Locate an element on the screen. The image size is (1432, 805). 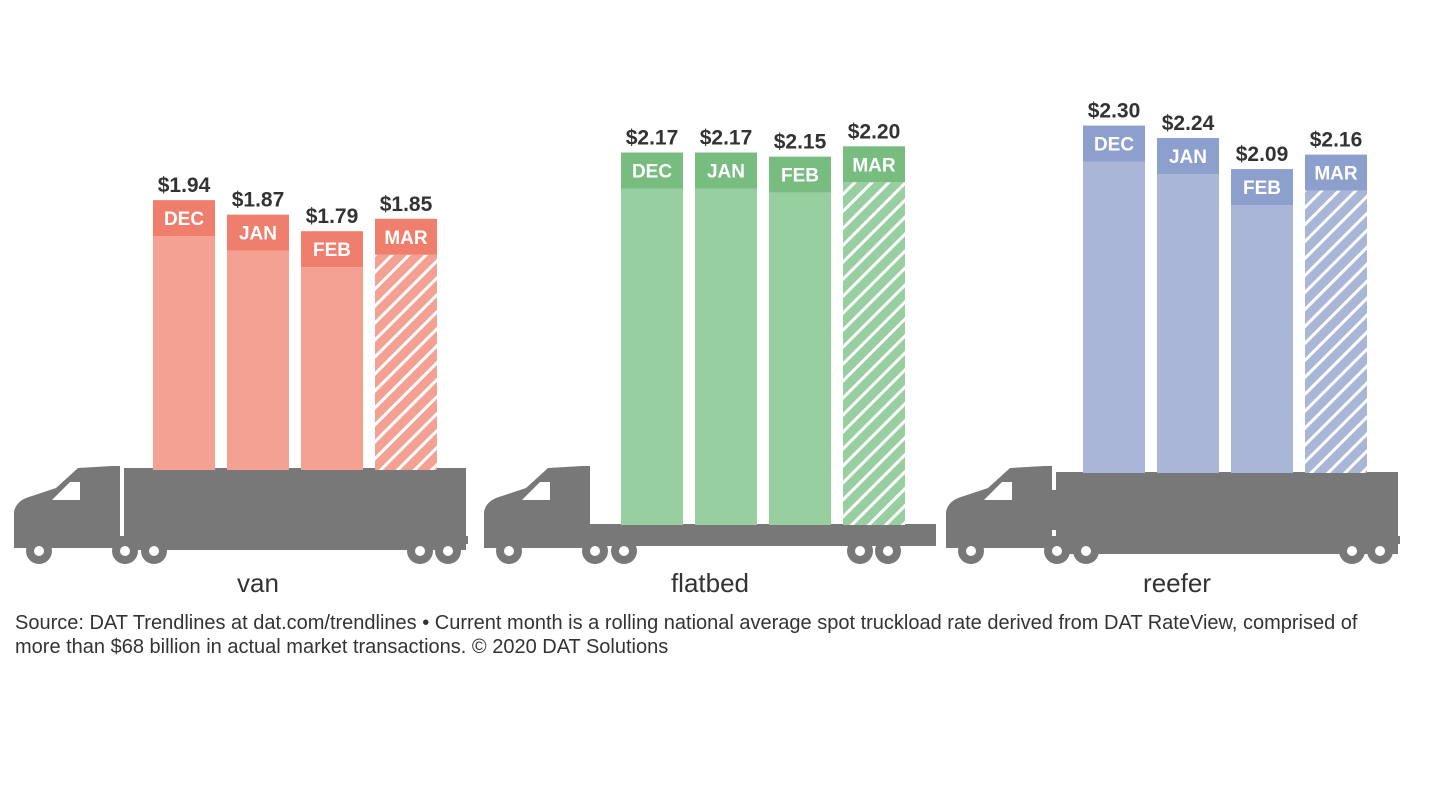
bar-header-reefer-jan is located at coordinates (1188, 156).